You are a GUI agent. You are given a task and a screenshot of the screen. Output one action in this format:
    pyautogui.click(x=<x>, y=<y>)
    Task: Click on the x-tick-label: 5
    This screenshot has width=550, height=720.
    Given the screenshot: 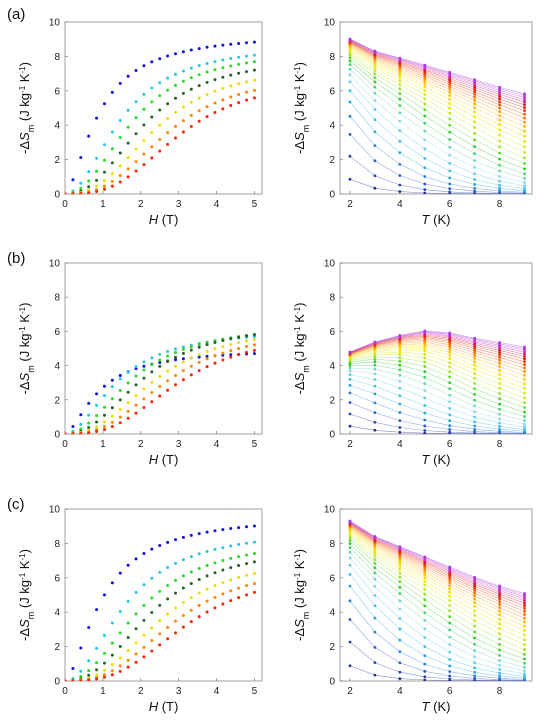 What is the action you would take?
    pyautogui.click(x=255, y=204)
    